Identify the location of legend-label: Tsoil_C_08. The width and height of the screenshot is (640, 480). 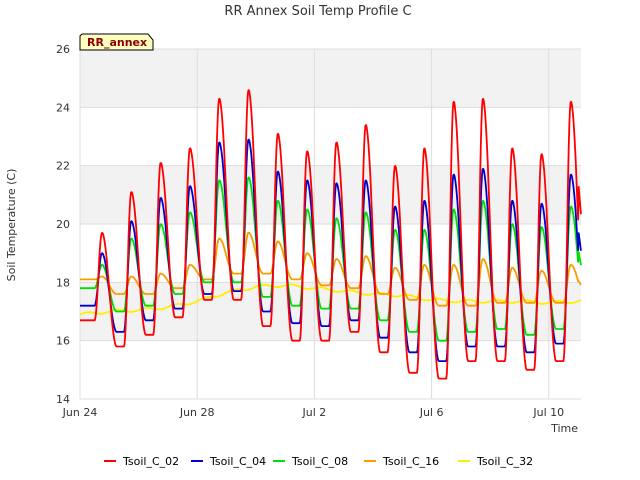
(319, 461).